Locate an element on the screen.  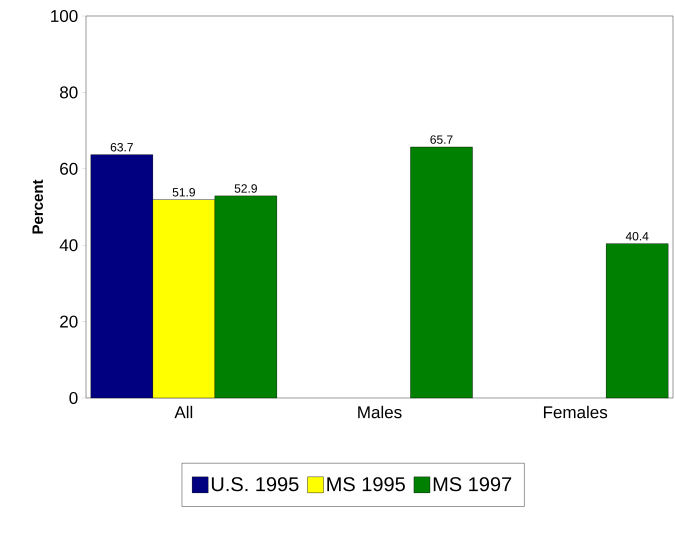
data-label: 63.7 is located at coordinates (121, 147).